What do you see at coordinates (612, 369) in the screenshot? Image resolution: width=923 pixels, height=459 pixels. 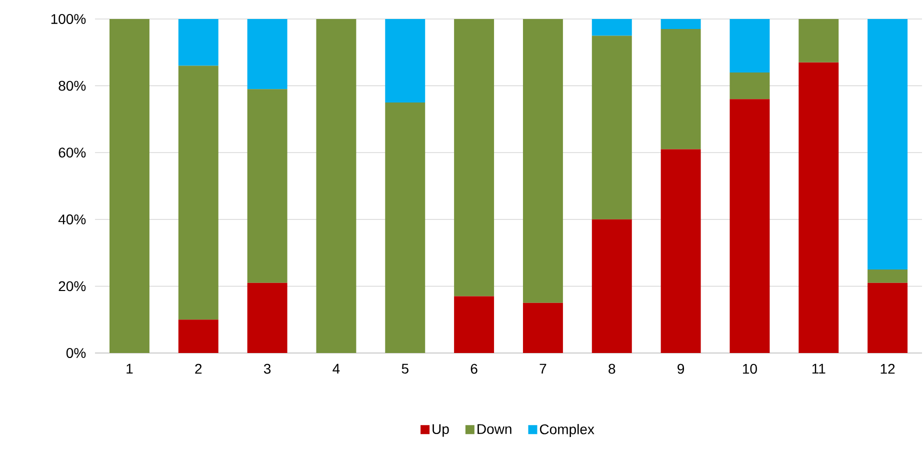 I see `x-tick-label: 8` at bounding box center [612, 369].